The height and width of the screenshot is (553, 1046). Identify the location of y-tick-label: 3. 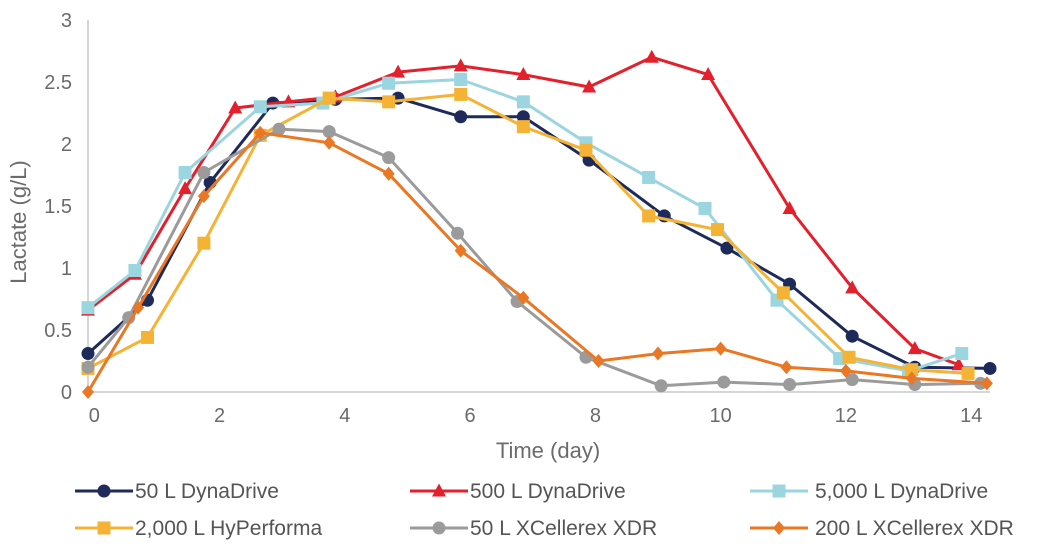
(66, 21).